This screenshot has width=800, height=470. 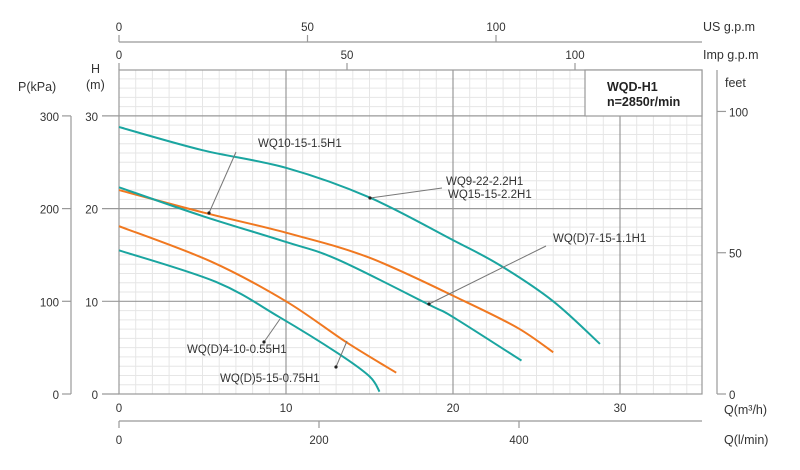 I want to click on lmin-tick-label: 0, so click(x=119, y=441).